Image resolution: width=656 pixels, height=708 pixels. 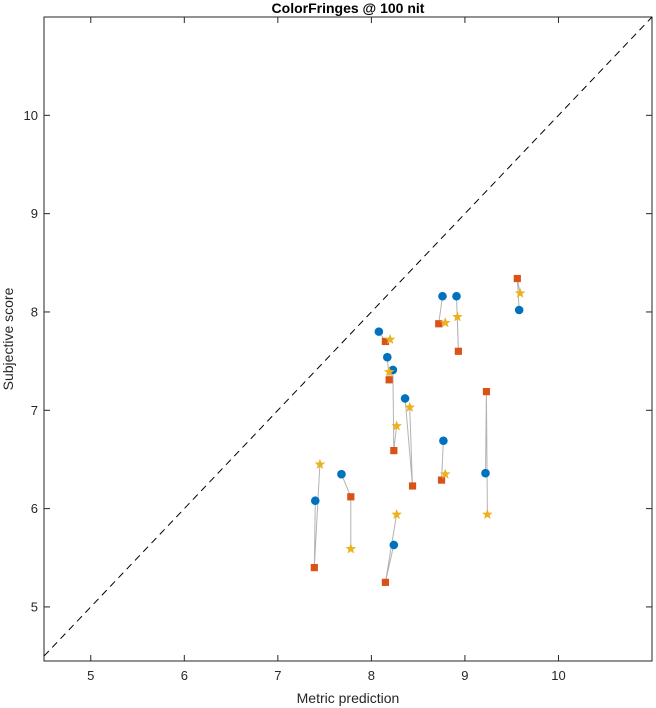 I want to click on y-tick-label: 7, so click(x=34, y=410).